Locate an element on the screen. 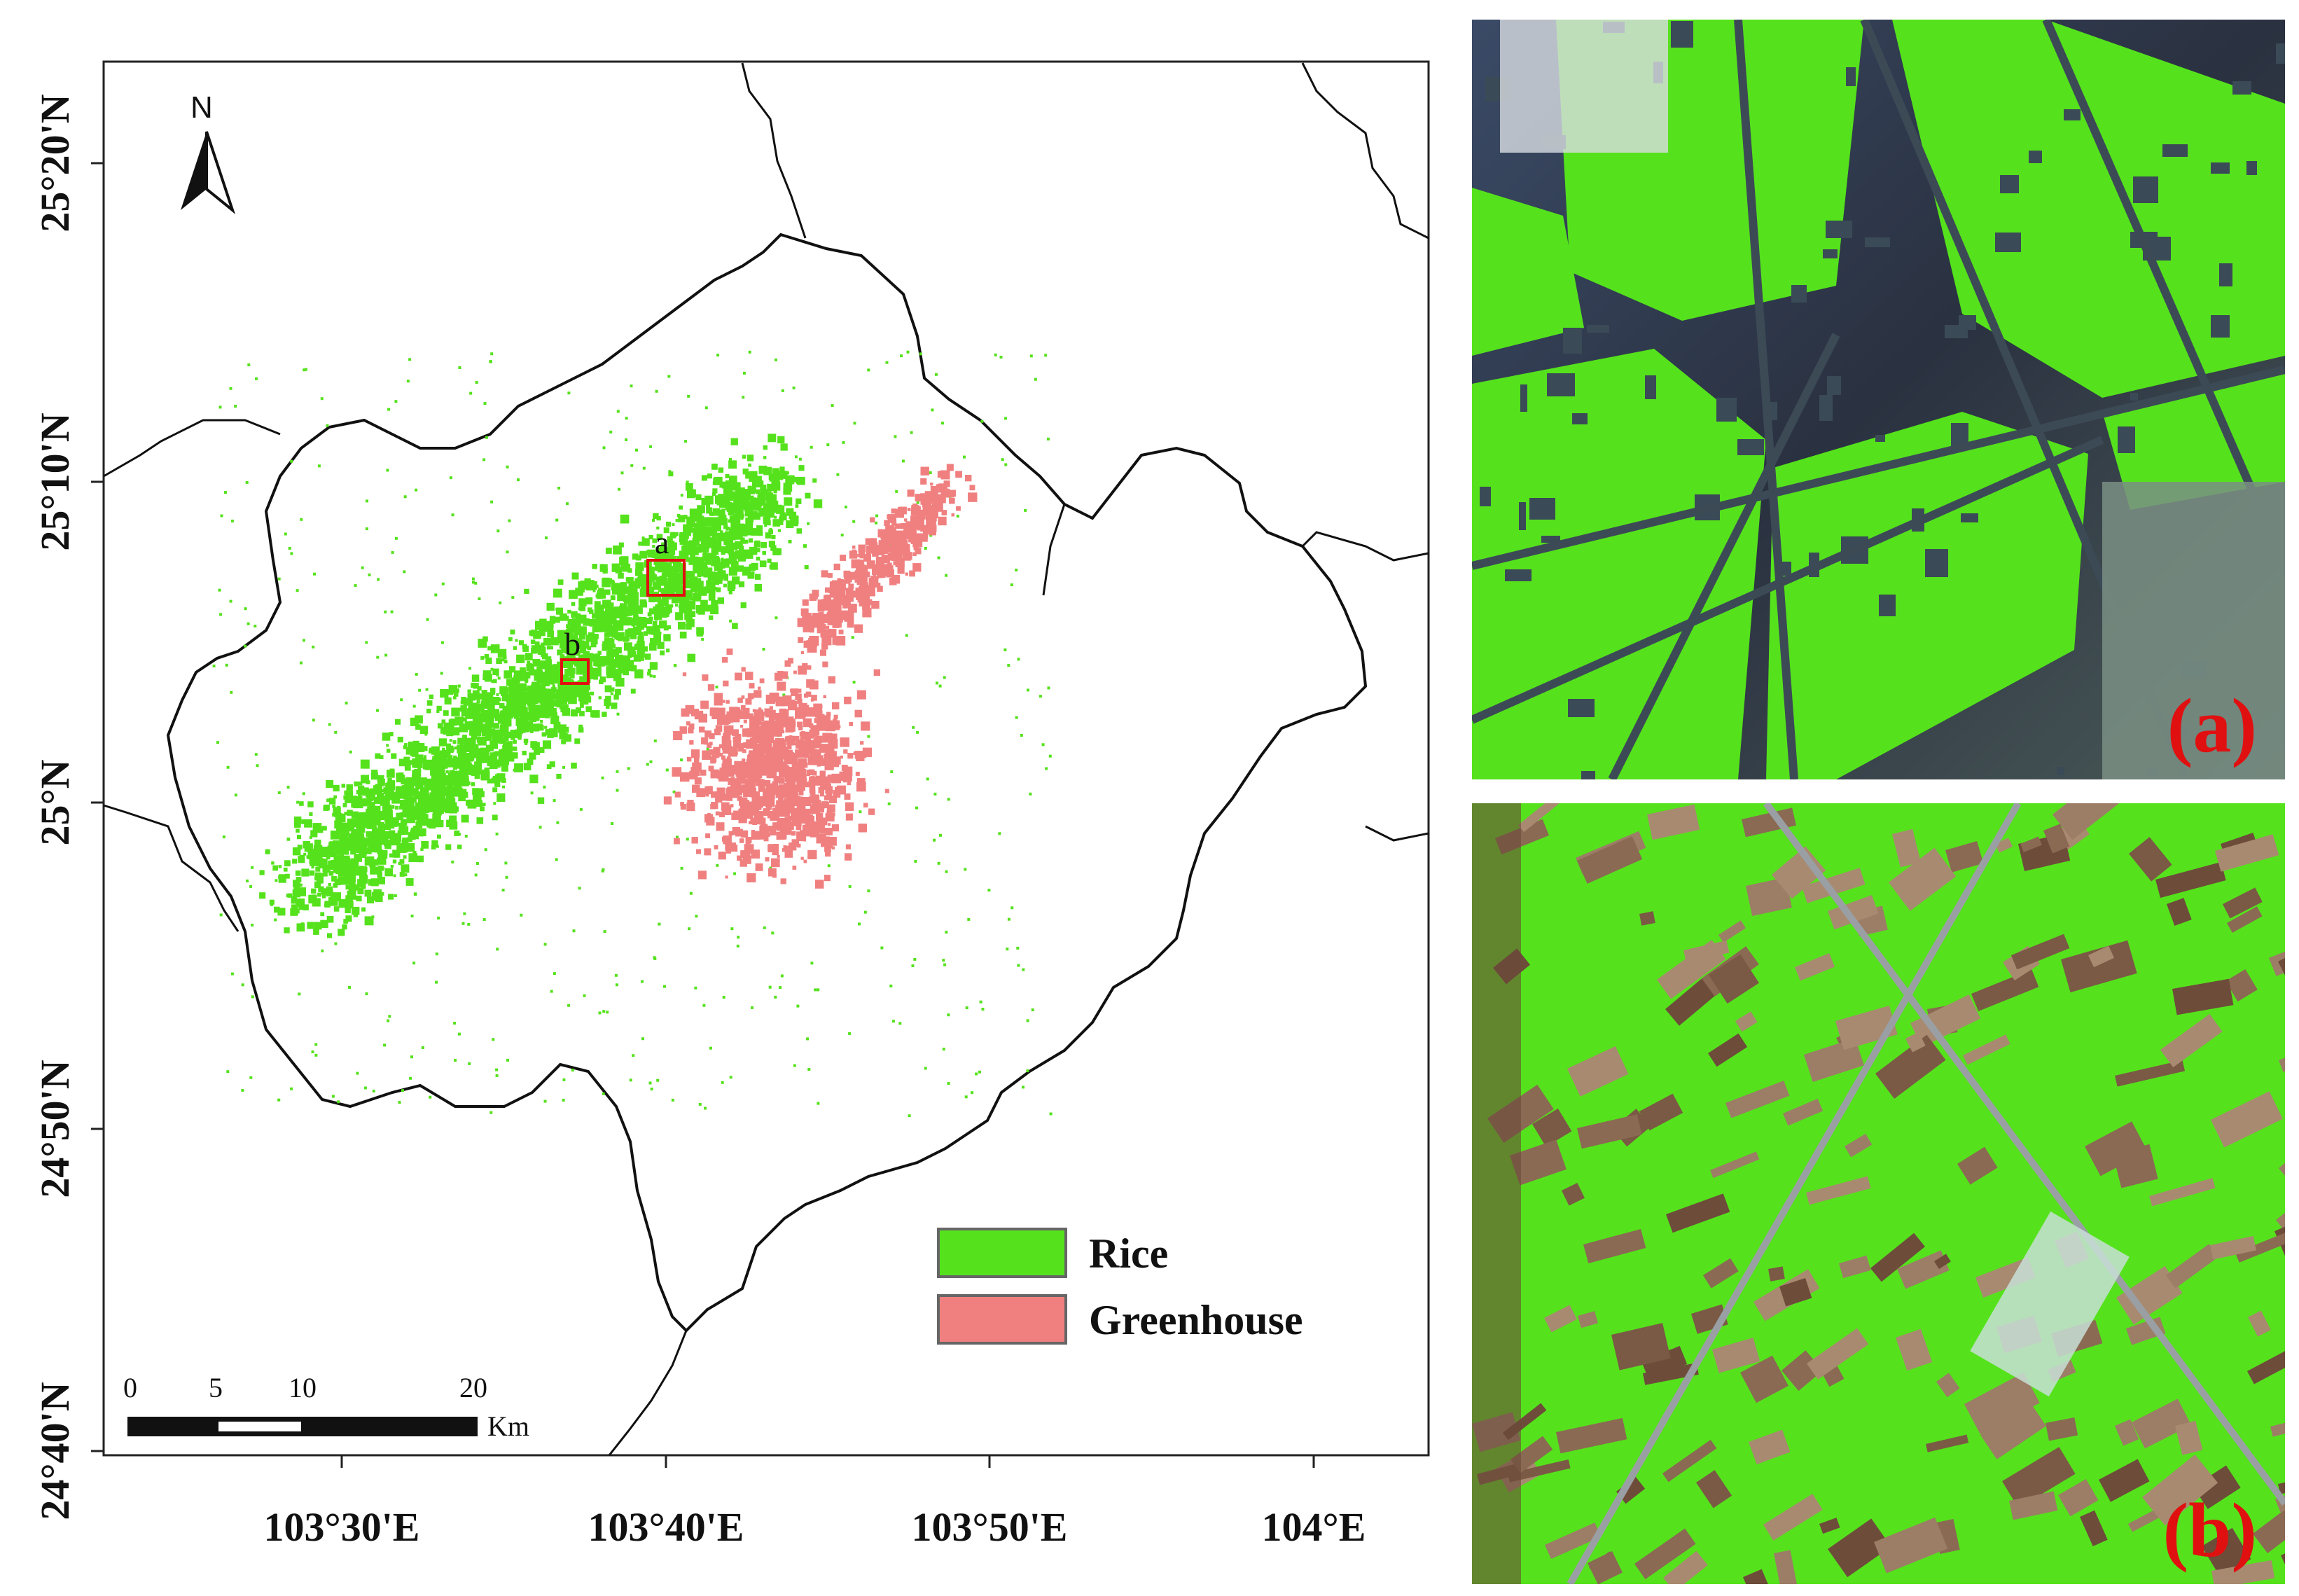 Image resolution: width=2299 pixels, height=1596 pixels. legend-label-rice: Rice is located at coordinates (1129, 1253).